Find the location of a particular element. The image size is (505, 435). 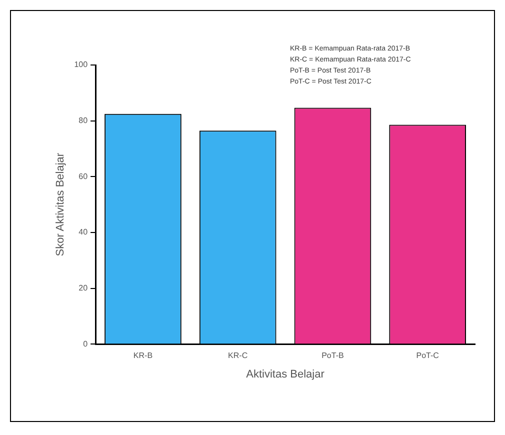

x-tick-label: PoT-C is located at coordinates (428, 355).